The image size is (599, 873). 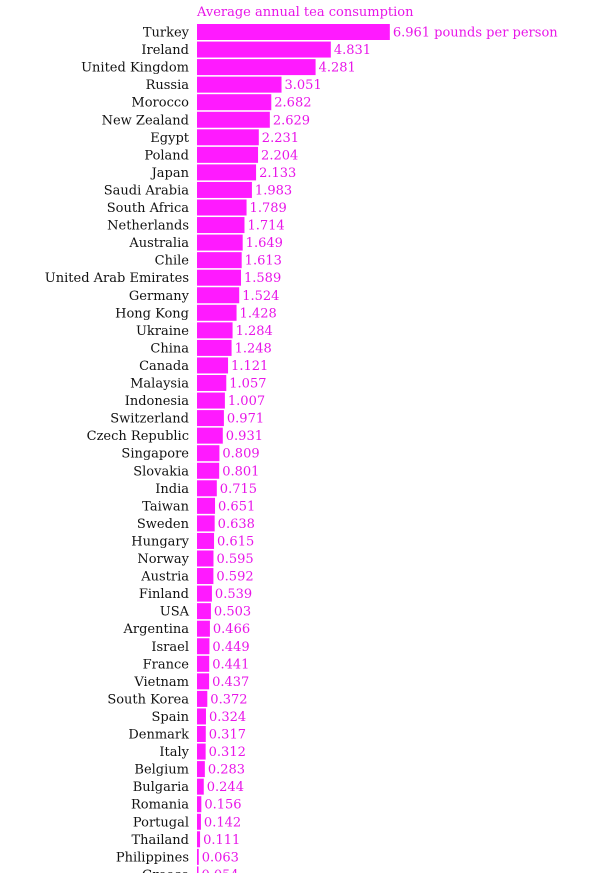 I want to click on category-label: Turkey, so click(x=166, y=33).